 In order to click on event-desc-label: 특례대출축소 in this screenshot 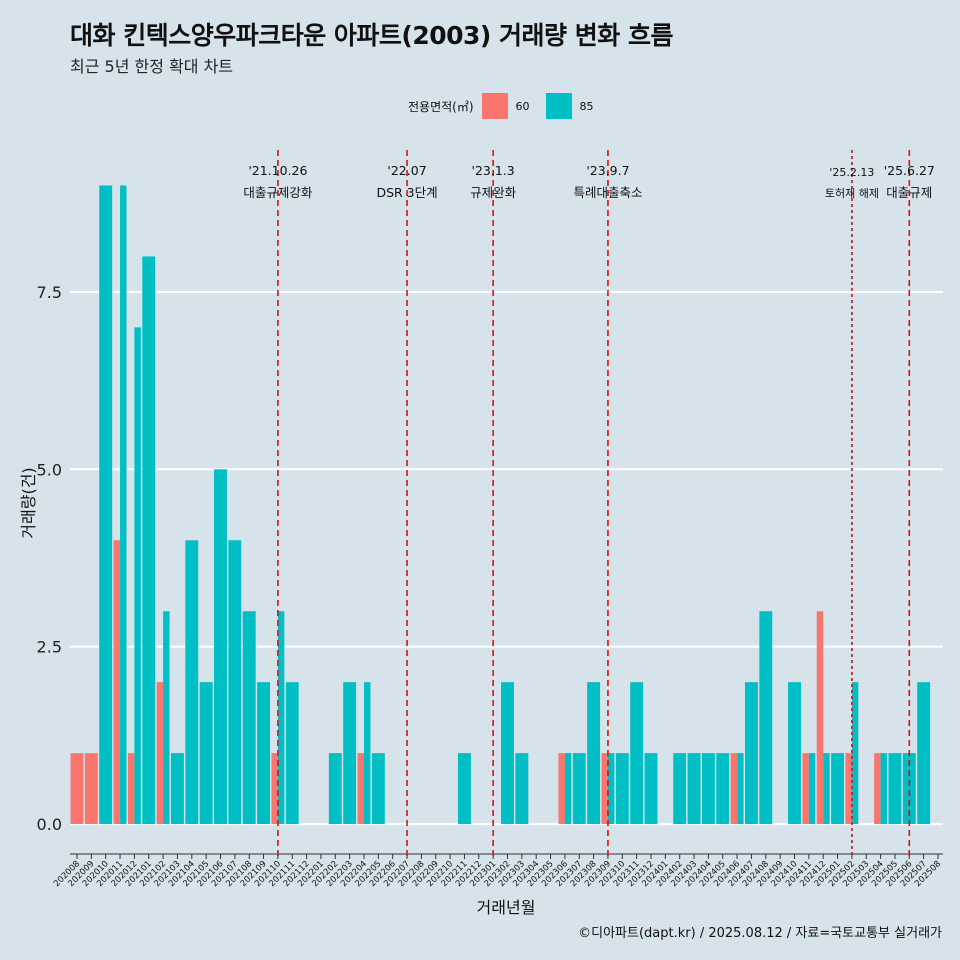, I will do `click(607, 192)`.